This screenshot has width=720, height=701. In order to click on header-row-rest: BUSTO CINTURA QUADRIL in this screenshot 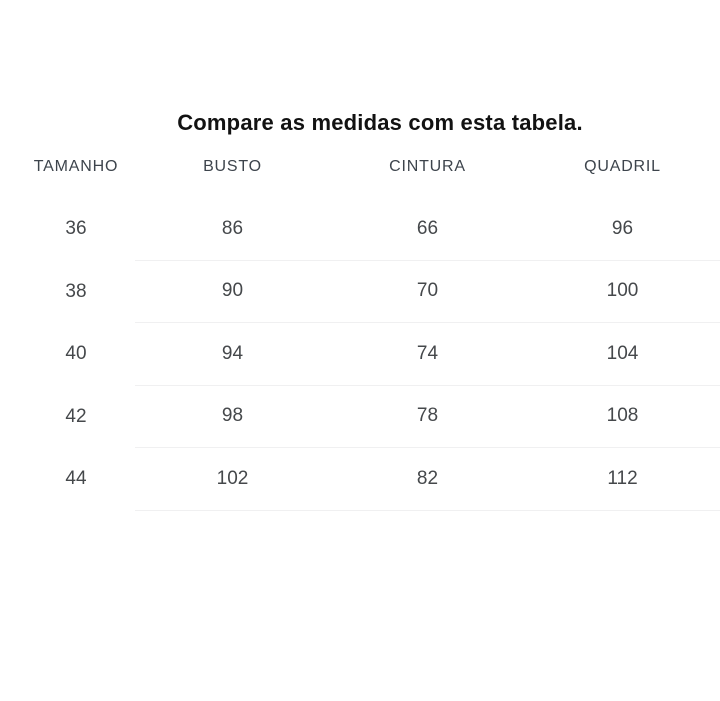, I will do `click(427, 167)`.